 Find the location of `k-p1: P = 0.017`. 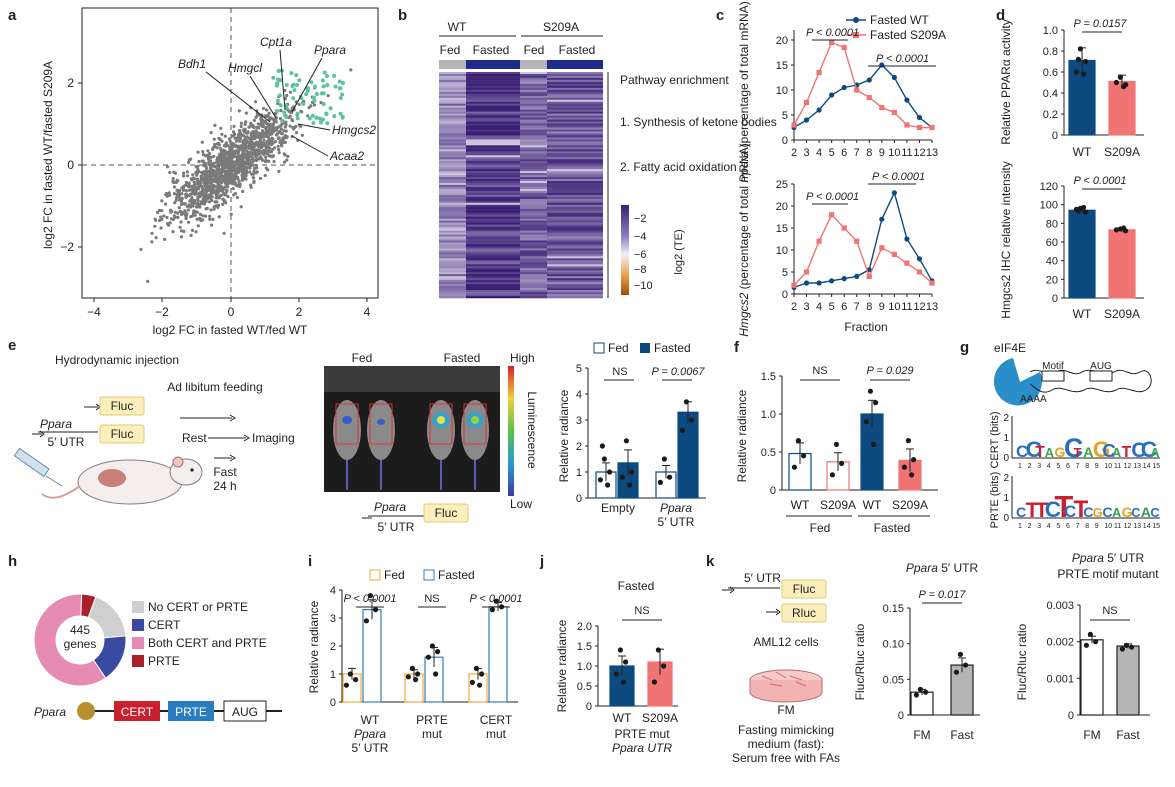

k-p1: P = 0.017 is located at coordinates (943, 595).